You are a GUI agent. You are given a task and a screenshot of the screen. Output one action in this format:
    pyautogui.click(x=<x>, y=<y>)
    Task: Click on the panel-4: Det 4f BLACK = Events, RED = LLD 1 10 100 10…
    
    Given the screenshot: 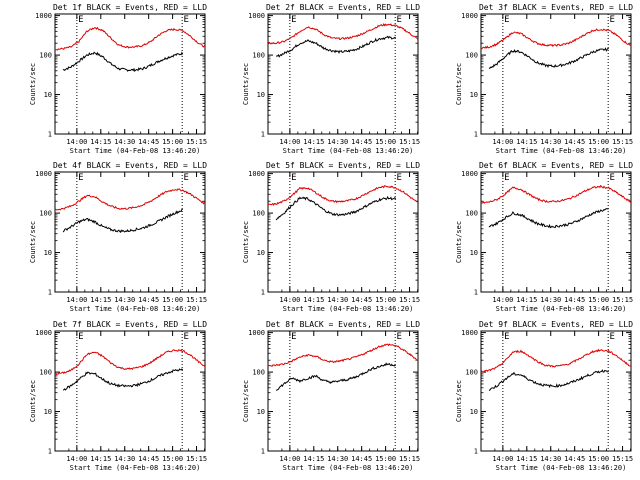 What is the action you would take?
    pyautogui.click(x=118, y=237)
    